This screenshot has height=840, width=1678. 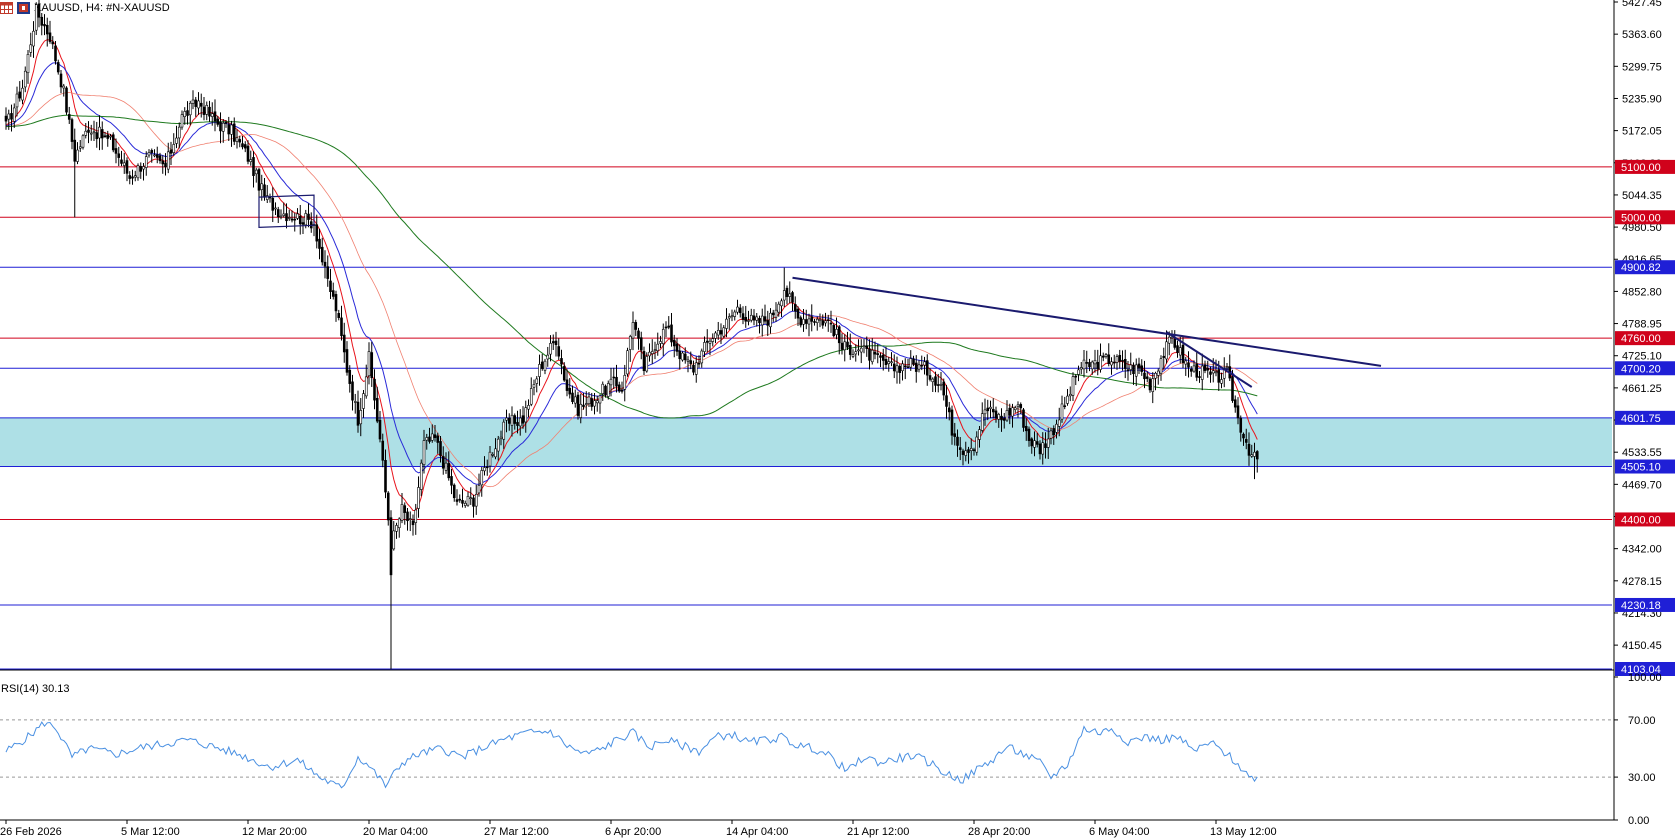 What do you see at coordinates (23, 8) in the screenshot?
I see `flag-icon` at bounding box center [23, 8].